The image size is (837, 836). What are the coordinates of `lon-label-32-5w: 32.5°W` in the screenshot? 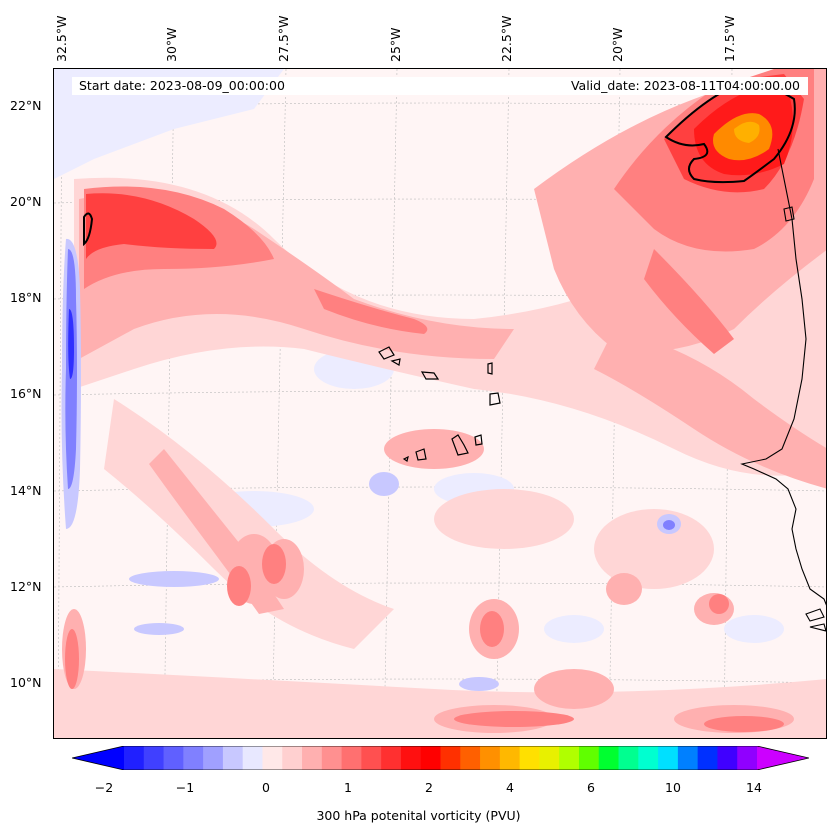 It's located at (61, 38).